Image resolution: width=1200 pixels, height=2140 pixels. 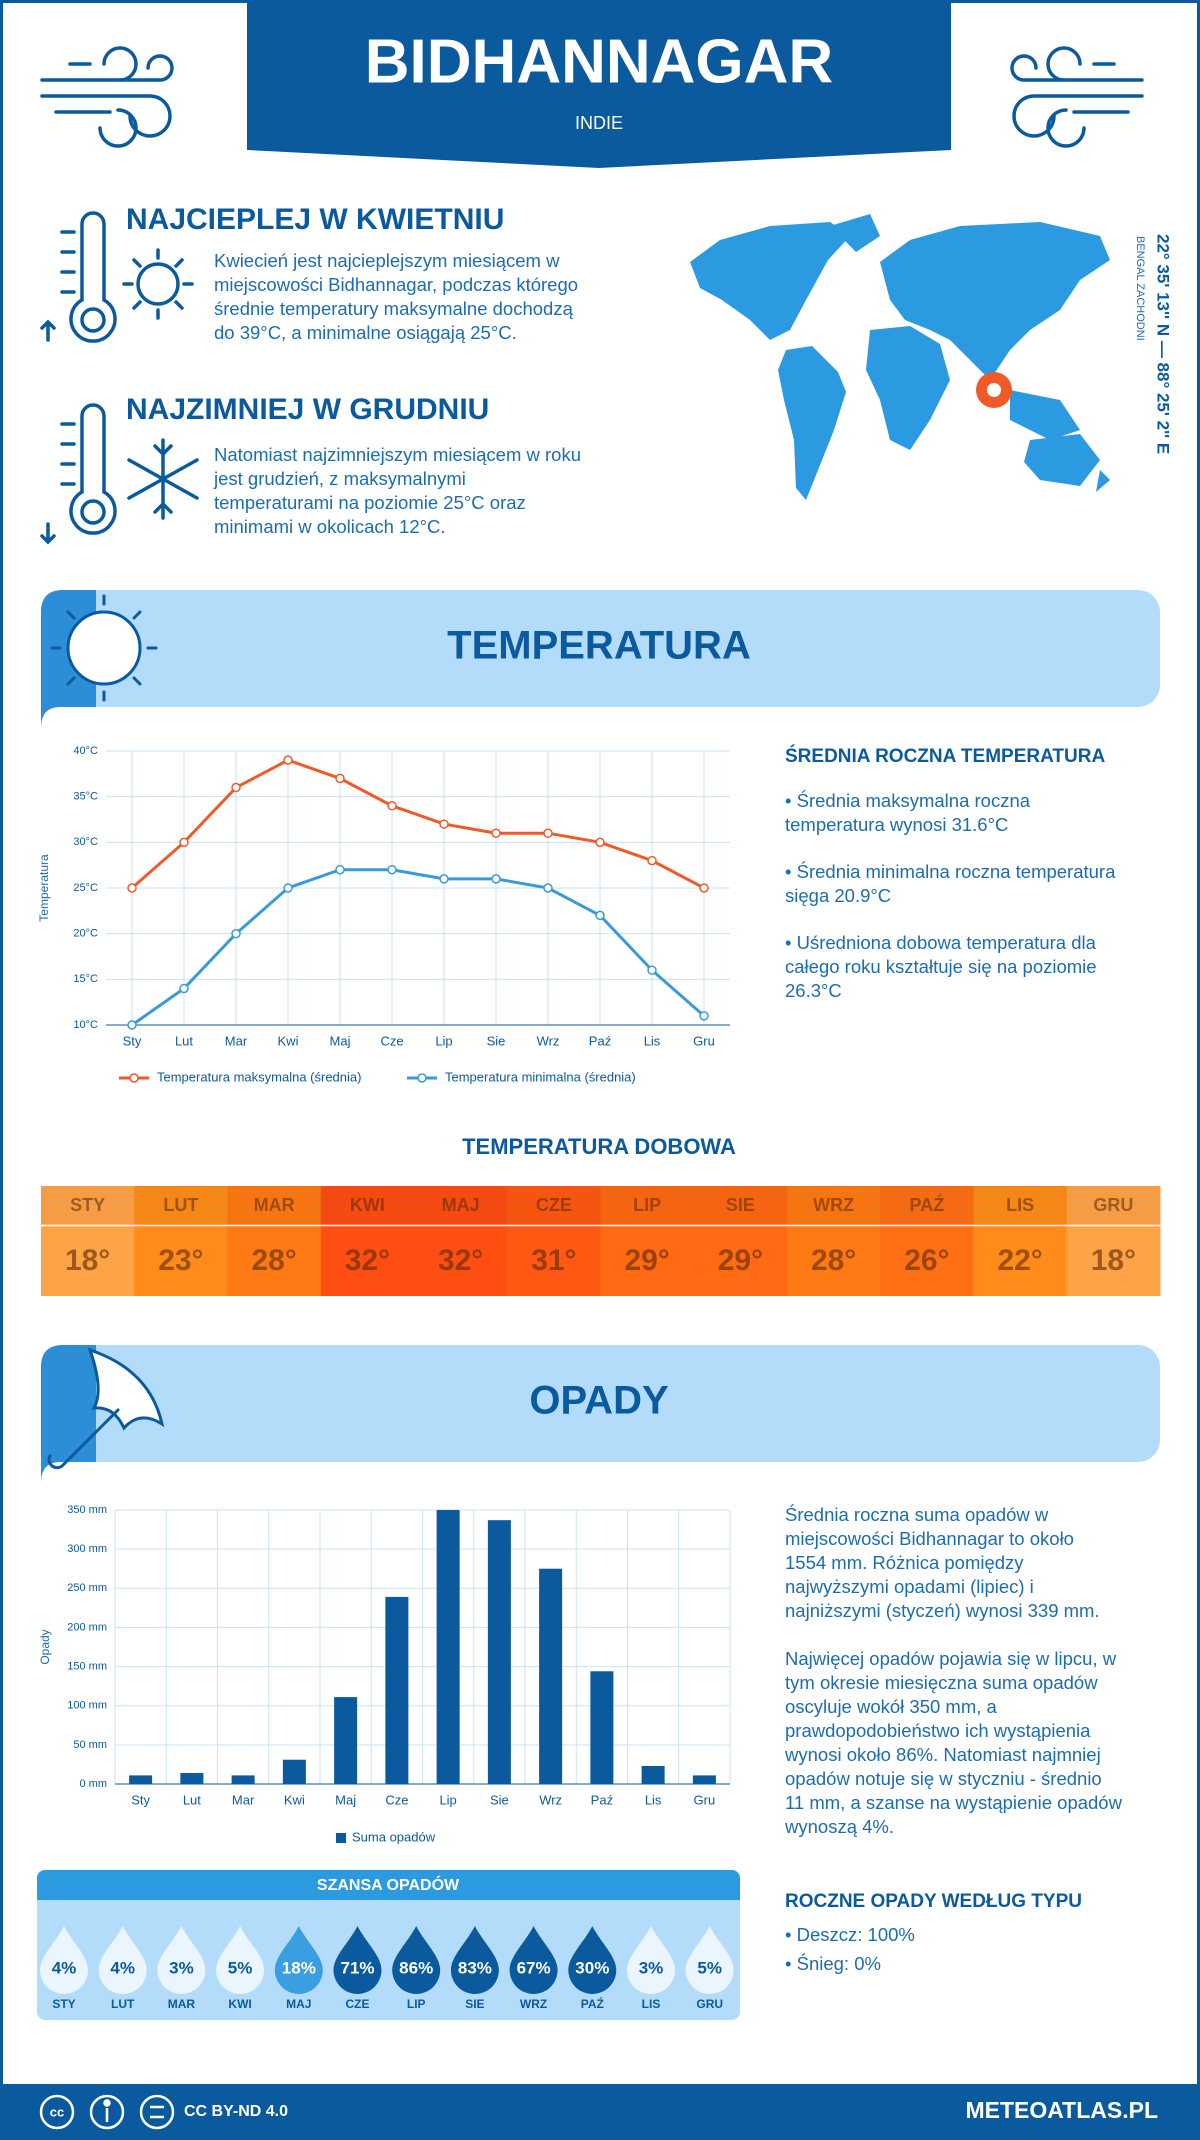 What do you see at coordinates (945, 756) in the screenshot?
I see `temperature-summary-title: ŚREDNIA ROCZNA TEMPERATURA` at bounding box center [945, 756].